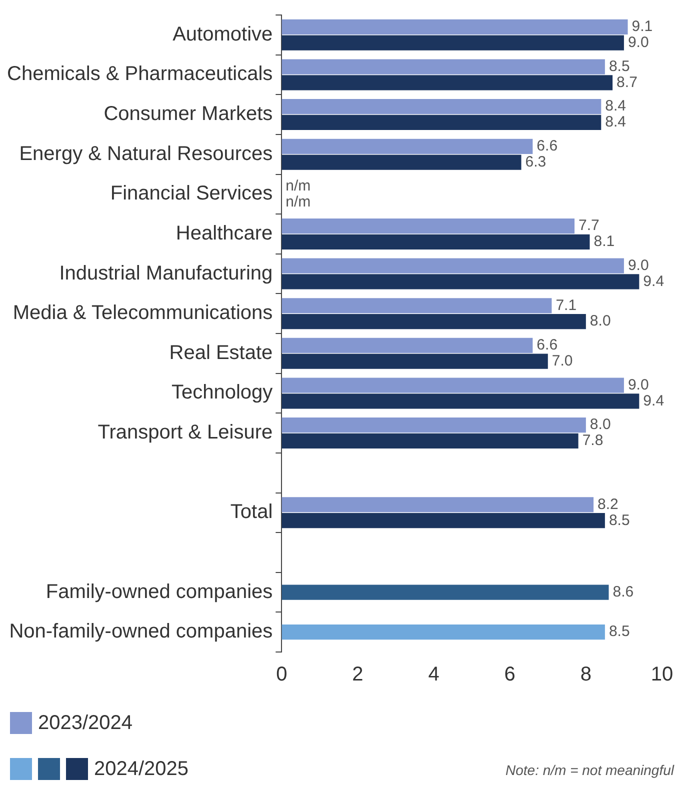 The height and width of the screenshot is (800, 678). Describe the element at coordinates (604, 241) in the screenshot. I see `data-label: 8.1` at that location.